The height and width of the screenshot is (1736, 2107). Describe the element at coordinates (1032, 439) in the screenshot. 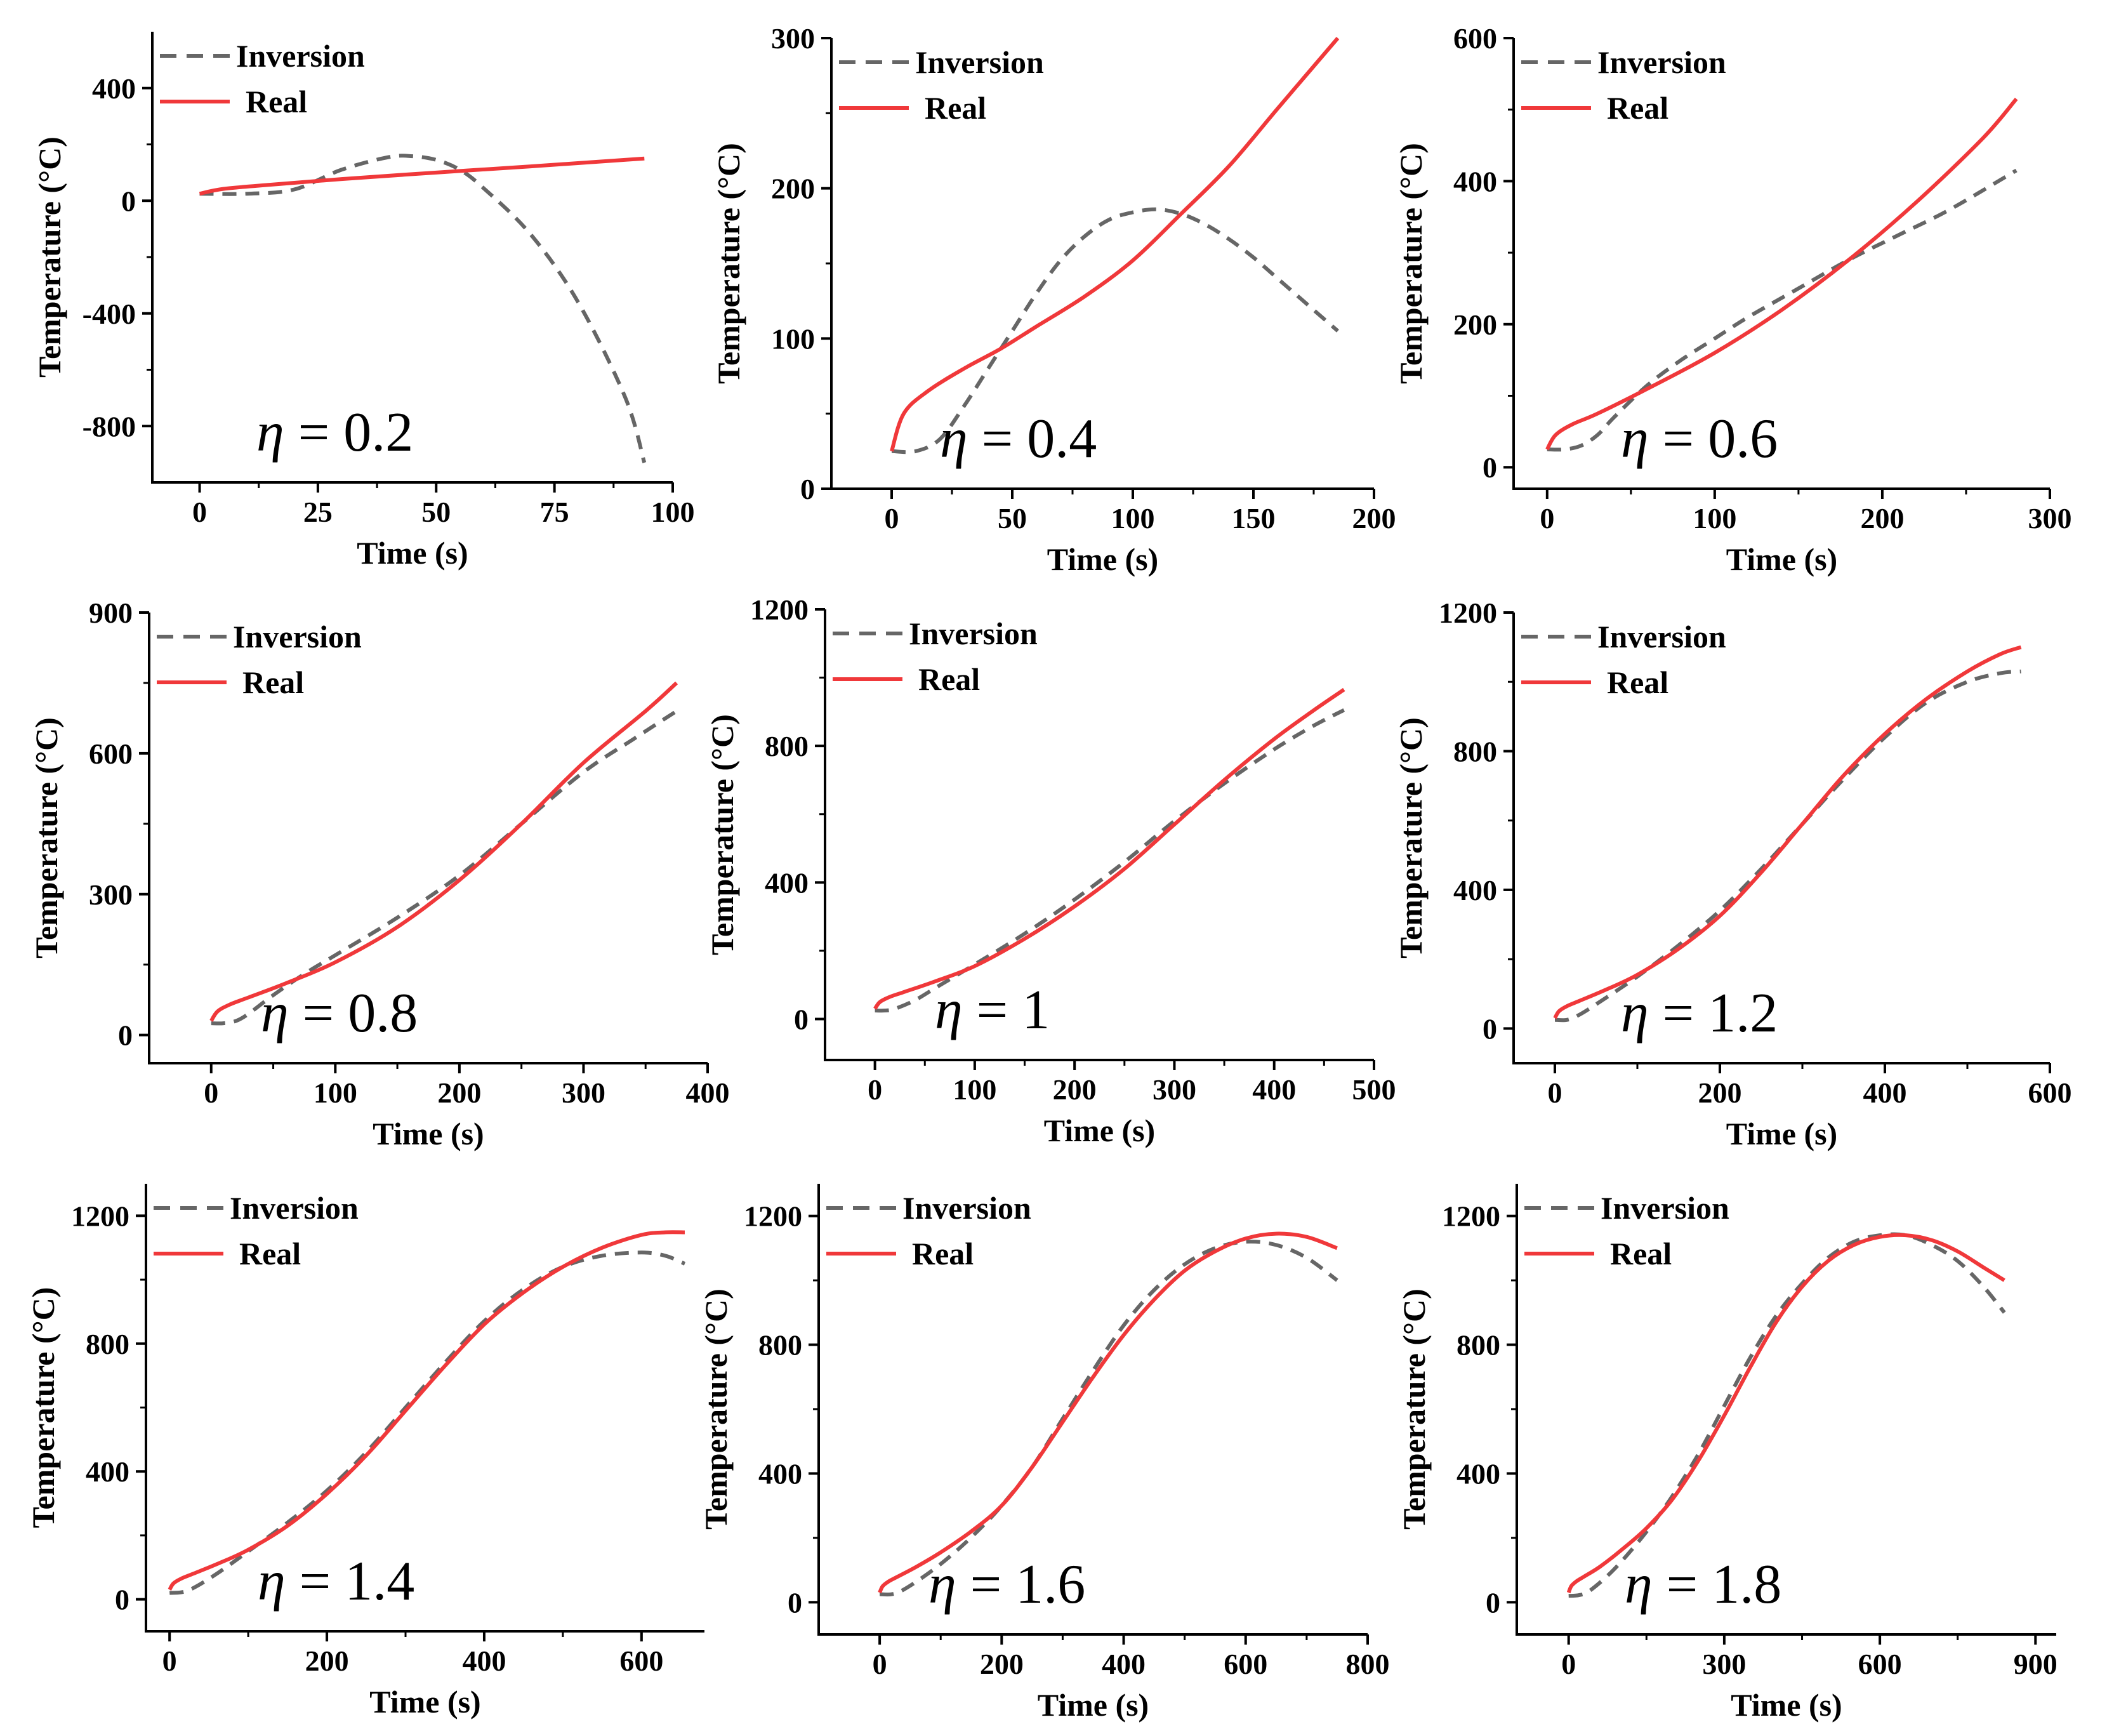

I see `eta-value: = 0.4` at that location.